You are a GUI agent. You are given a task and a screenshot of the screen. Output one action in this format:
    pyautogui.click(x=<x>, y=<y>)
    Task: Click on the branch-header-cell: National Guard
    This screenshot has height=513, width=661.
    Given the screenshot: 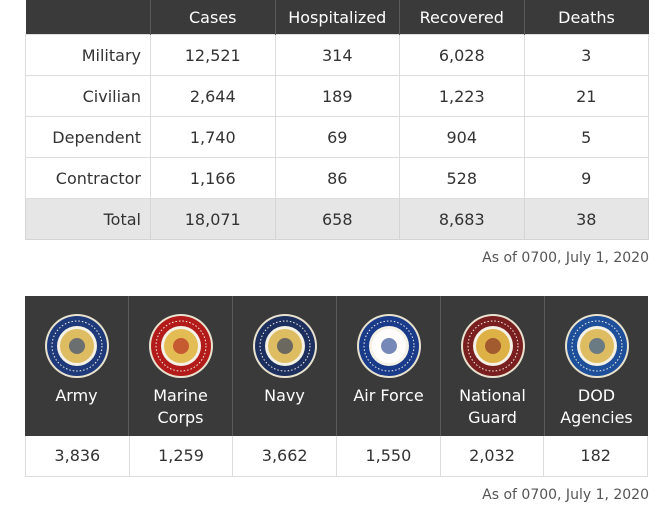 What is the action you would take?
    pyautogui.click(x=492, y=366)
    